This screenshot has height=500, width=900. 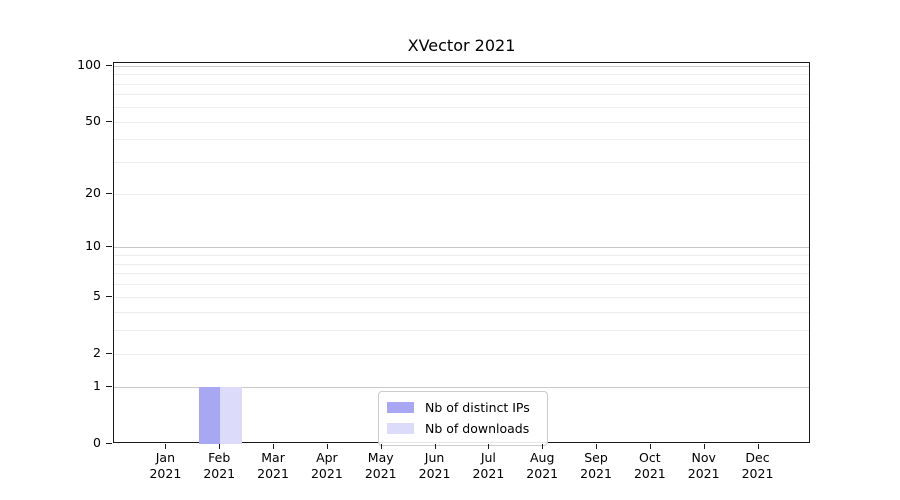 I want to click on x-tick-label: Jun 2021, so click(x=435, y=465).